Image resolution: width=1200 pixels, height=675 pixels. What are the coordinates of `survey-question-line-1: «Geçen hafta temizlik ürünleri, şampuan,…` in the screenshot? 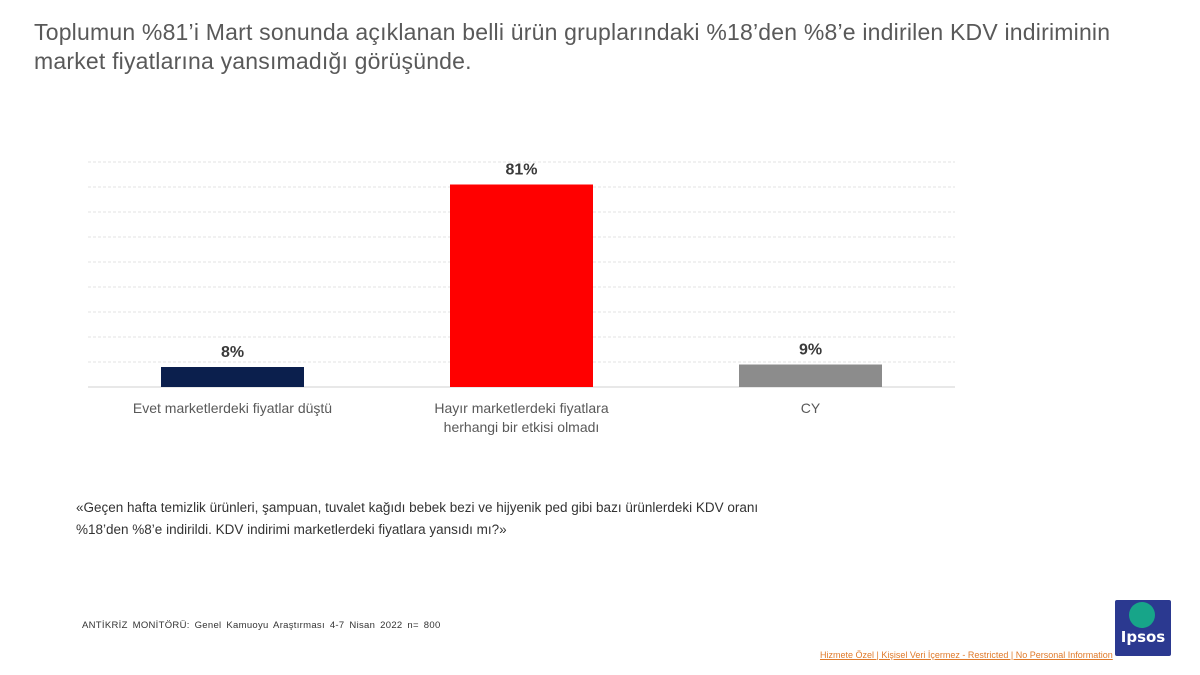 It's located at (417, 507).